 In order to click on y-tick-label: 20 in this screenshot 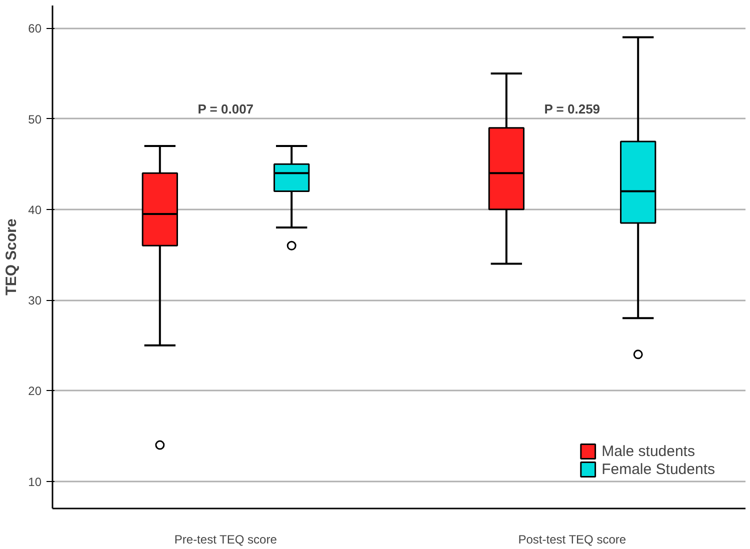, I will do `click(35, 391)`.